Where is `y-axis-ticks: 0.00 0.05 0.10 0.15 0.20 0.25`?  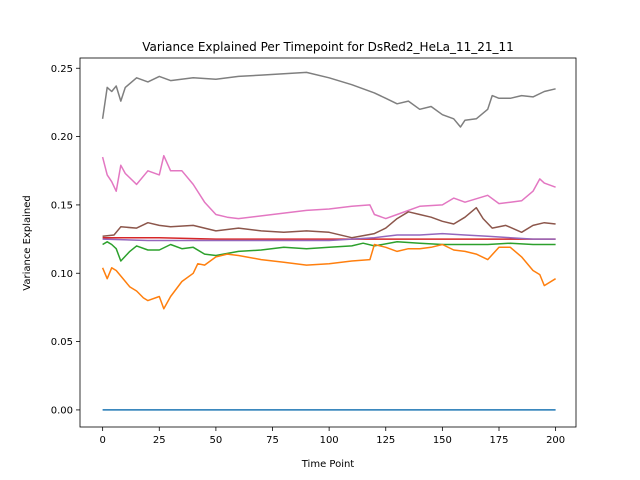
y-axis-ticks: 0.00 0.05 0.10 0.15 0.20 0.25 is located at coordinates (65, 240).